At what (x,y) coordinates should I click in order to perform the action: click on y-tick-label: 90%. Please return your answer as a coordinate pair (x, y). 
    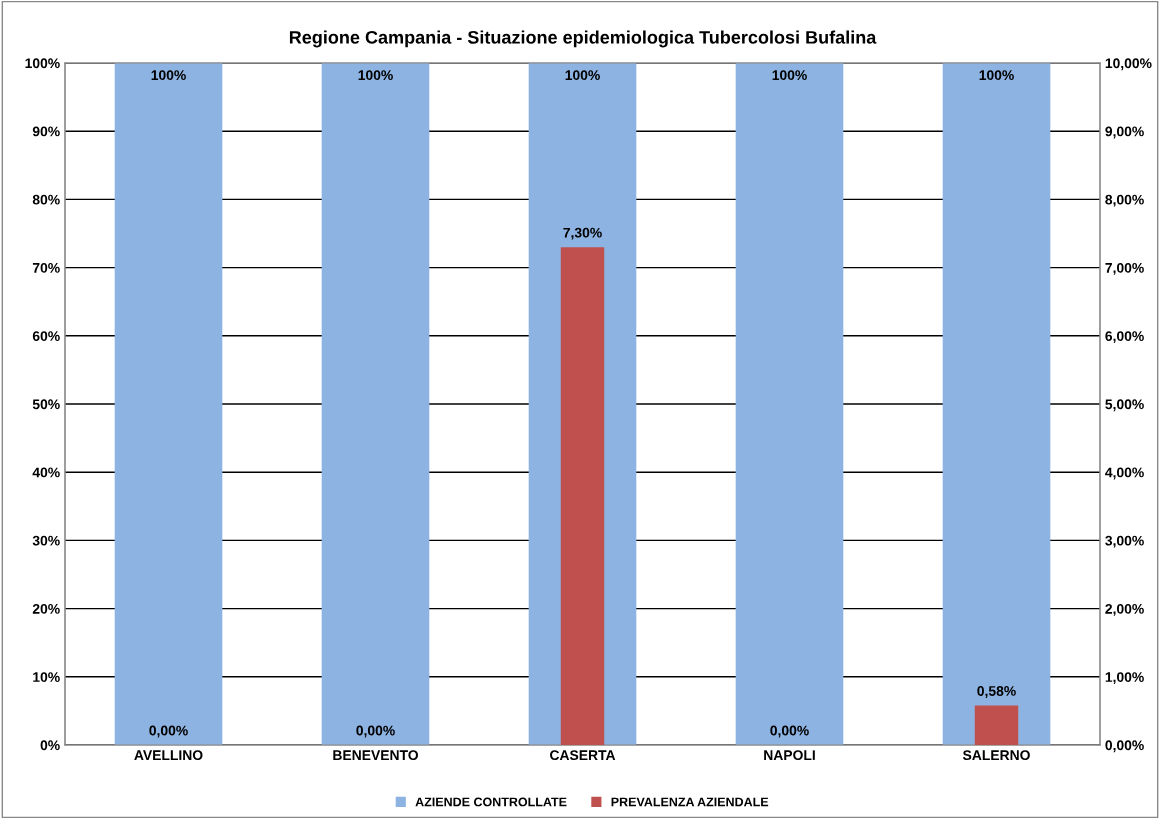
    Looking at the image, I should click on (46, 131).